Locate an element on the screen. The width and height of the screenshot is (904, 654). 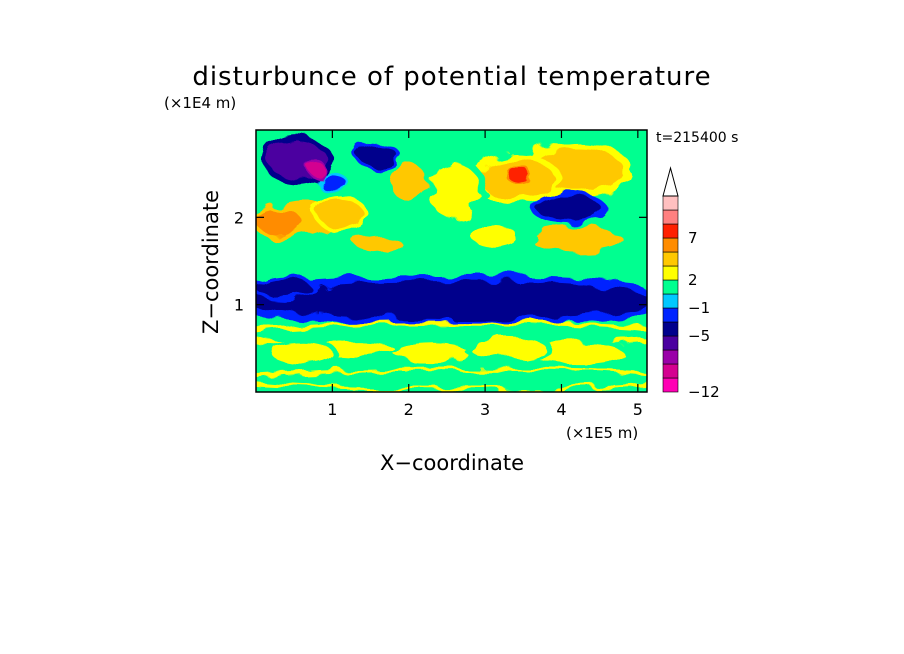
x-axis-label: X−coordinate is located at coordinates (452, 463).